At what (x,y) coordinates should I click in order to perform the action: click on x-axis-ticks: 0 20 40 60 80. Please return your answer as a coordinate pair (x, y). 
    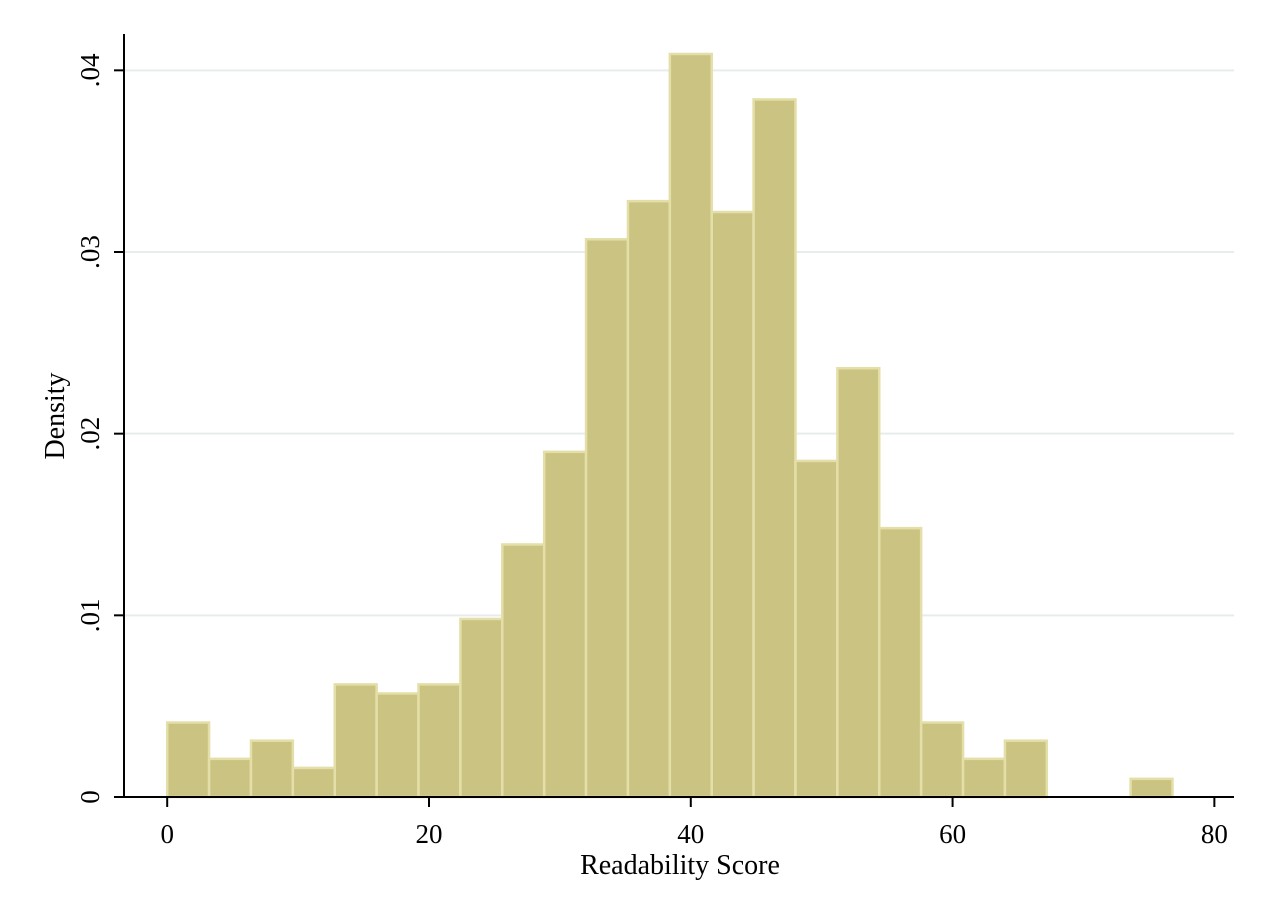
    Looking at the image, I should click on (694, 823).